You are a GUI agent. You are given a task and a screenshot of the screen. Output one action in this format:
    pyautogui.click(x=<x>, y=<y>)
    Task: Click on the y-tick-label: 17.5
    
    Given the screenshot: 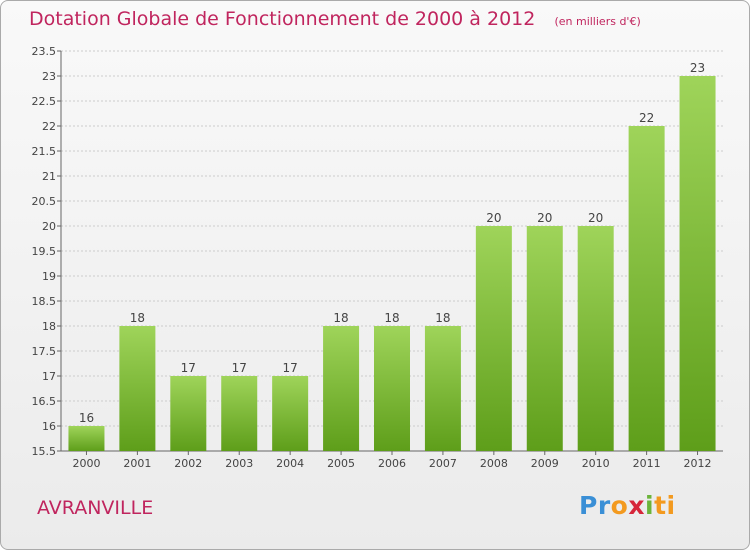 What is the action you would take?
    pyautogui.click(x=44, y=351)
    